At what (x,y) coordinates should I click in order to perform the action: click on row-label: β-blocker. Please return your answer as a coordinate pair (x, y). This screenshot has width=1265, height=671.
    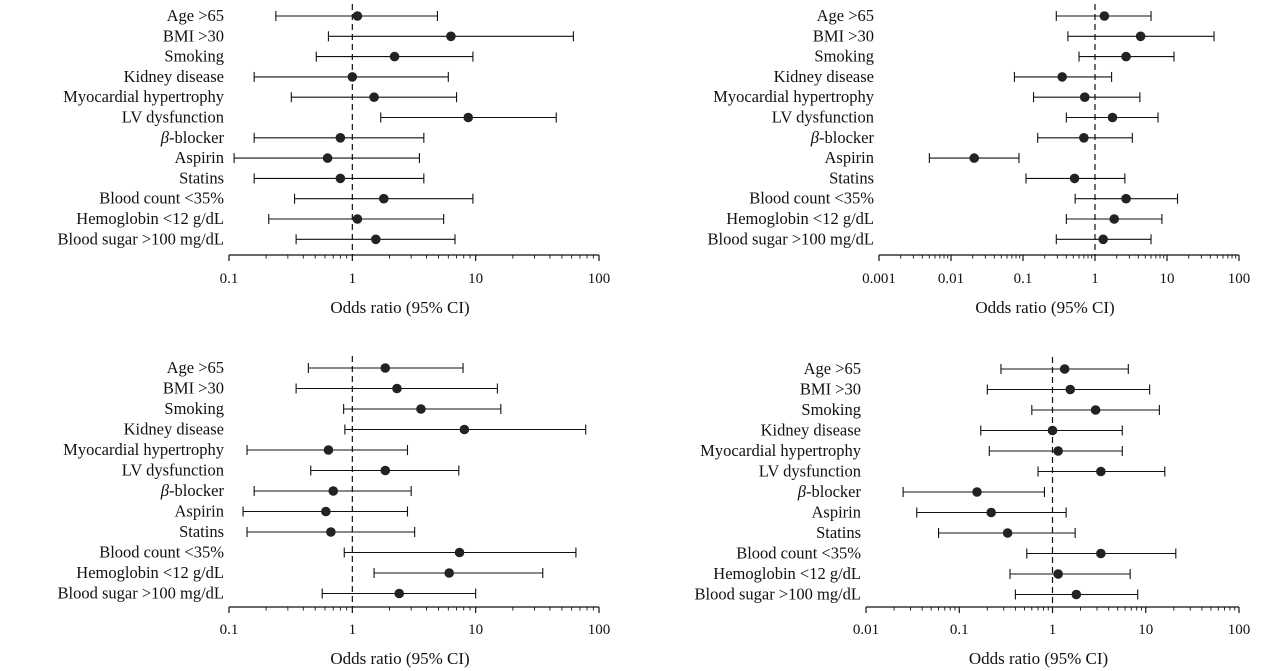
    Looking at the image, I should click on (192, 490).